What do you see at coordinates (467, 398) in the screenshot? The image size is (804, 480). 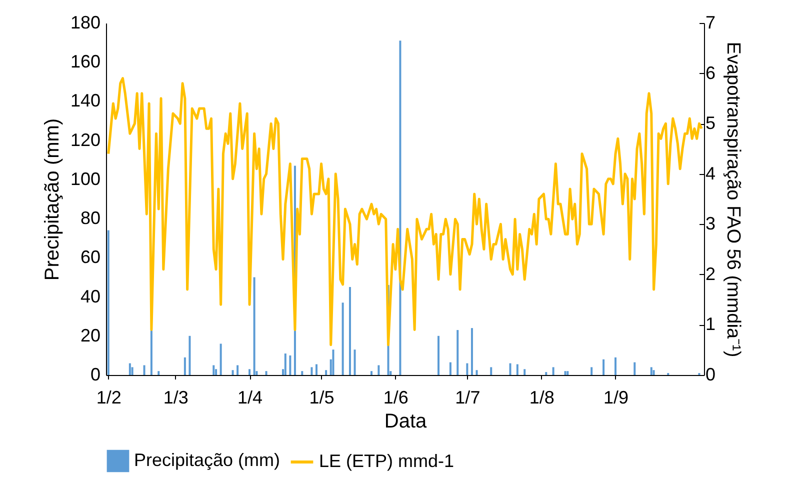 I see `x-tick-label: 1/7` at bounding box center [467, 398].